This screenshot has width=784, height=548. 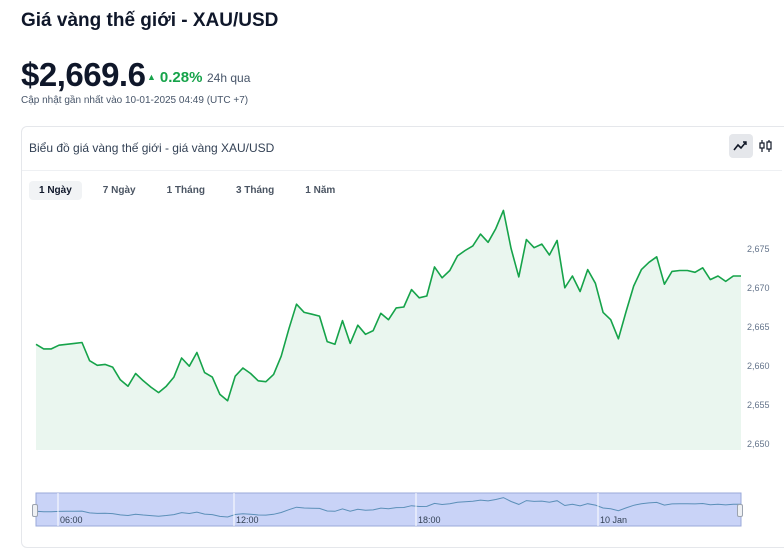 I want to click on price-change: ▲ 0.28%, so click(x=174, y=77).